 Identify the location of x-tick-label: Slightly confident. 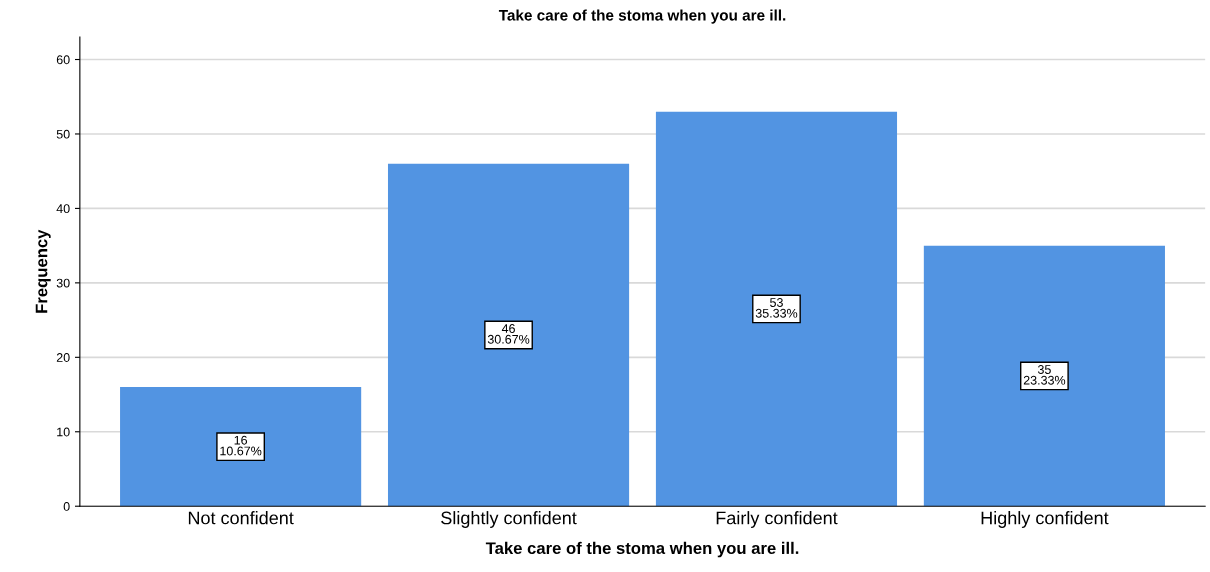
(509, 519).